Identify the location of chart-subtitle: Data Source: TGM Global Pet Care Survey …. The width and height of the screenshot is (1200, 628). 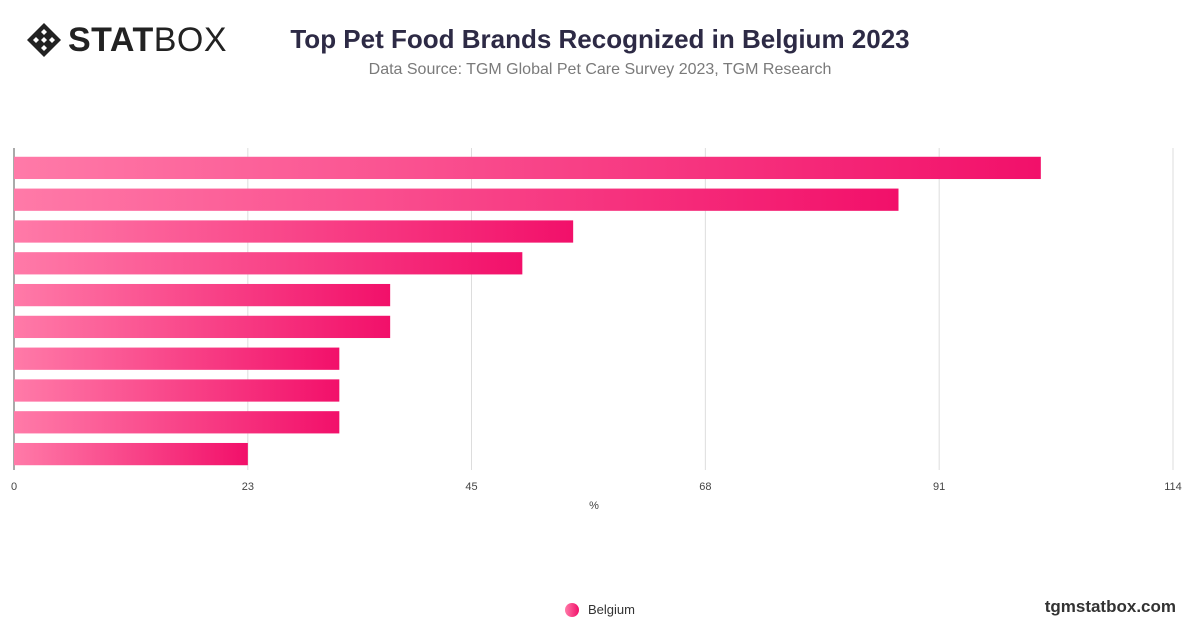
(600, 69).